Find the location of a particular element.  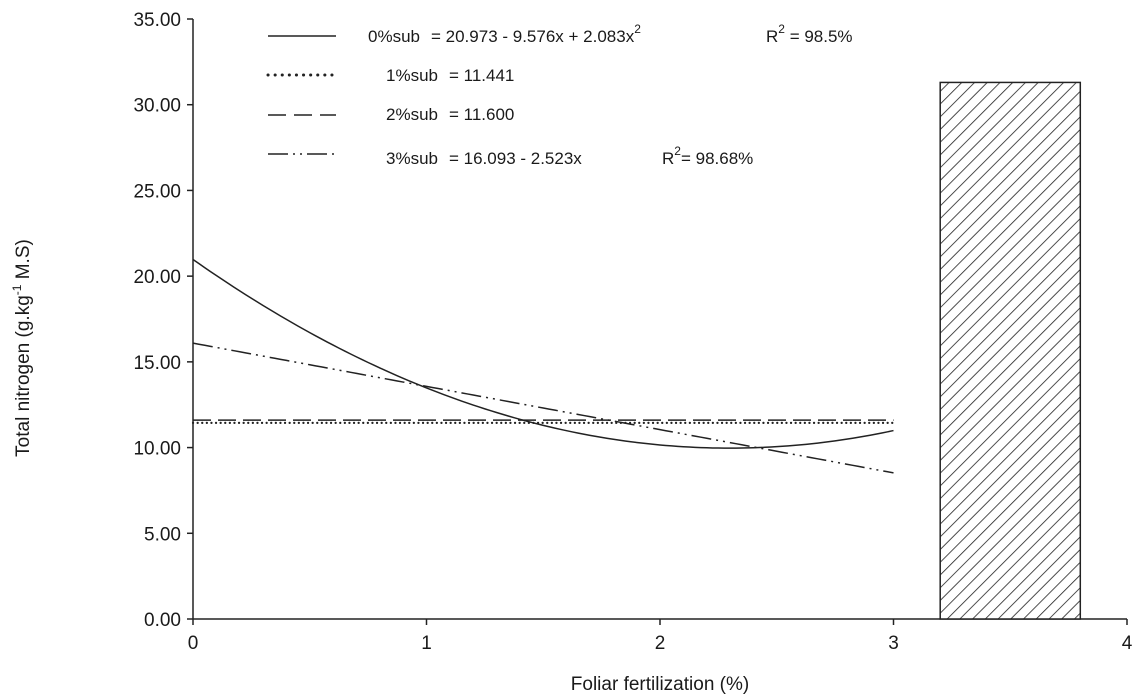

legend-r2-0-value: = 98.5% is located at coordinates (819, 36).